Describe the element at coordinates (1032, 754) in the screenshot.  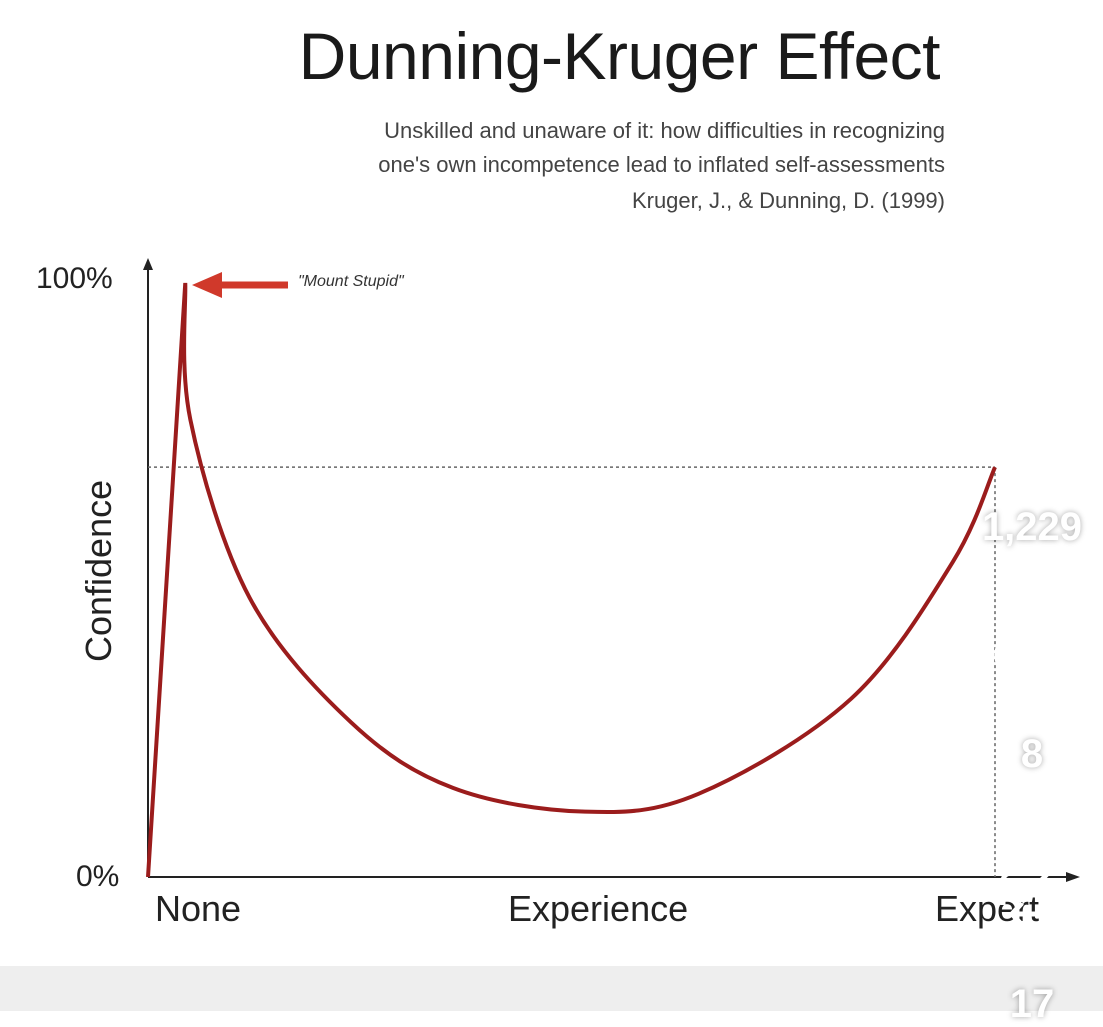
I see `comments-count: 8` at that location.